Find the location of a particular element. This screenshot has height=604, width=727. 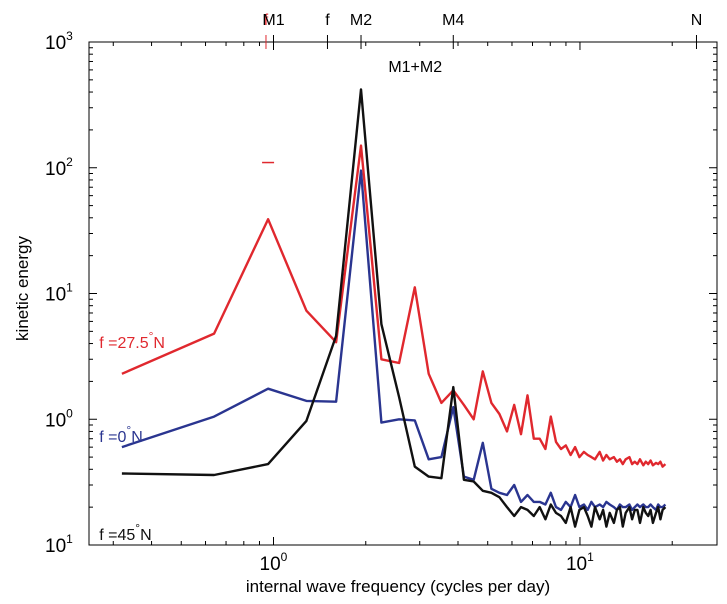

series-label: f =27.5°N is located at coordinates (132, 340).